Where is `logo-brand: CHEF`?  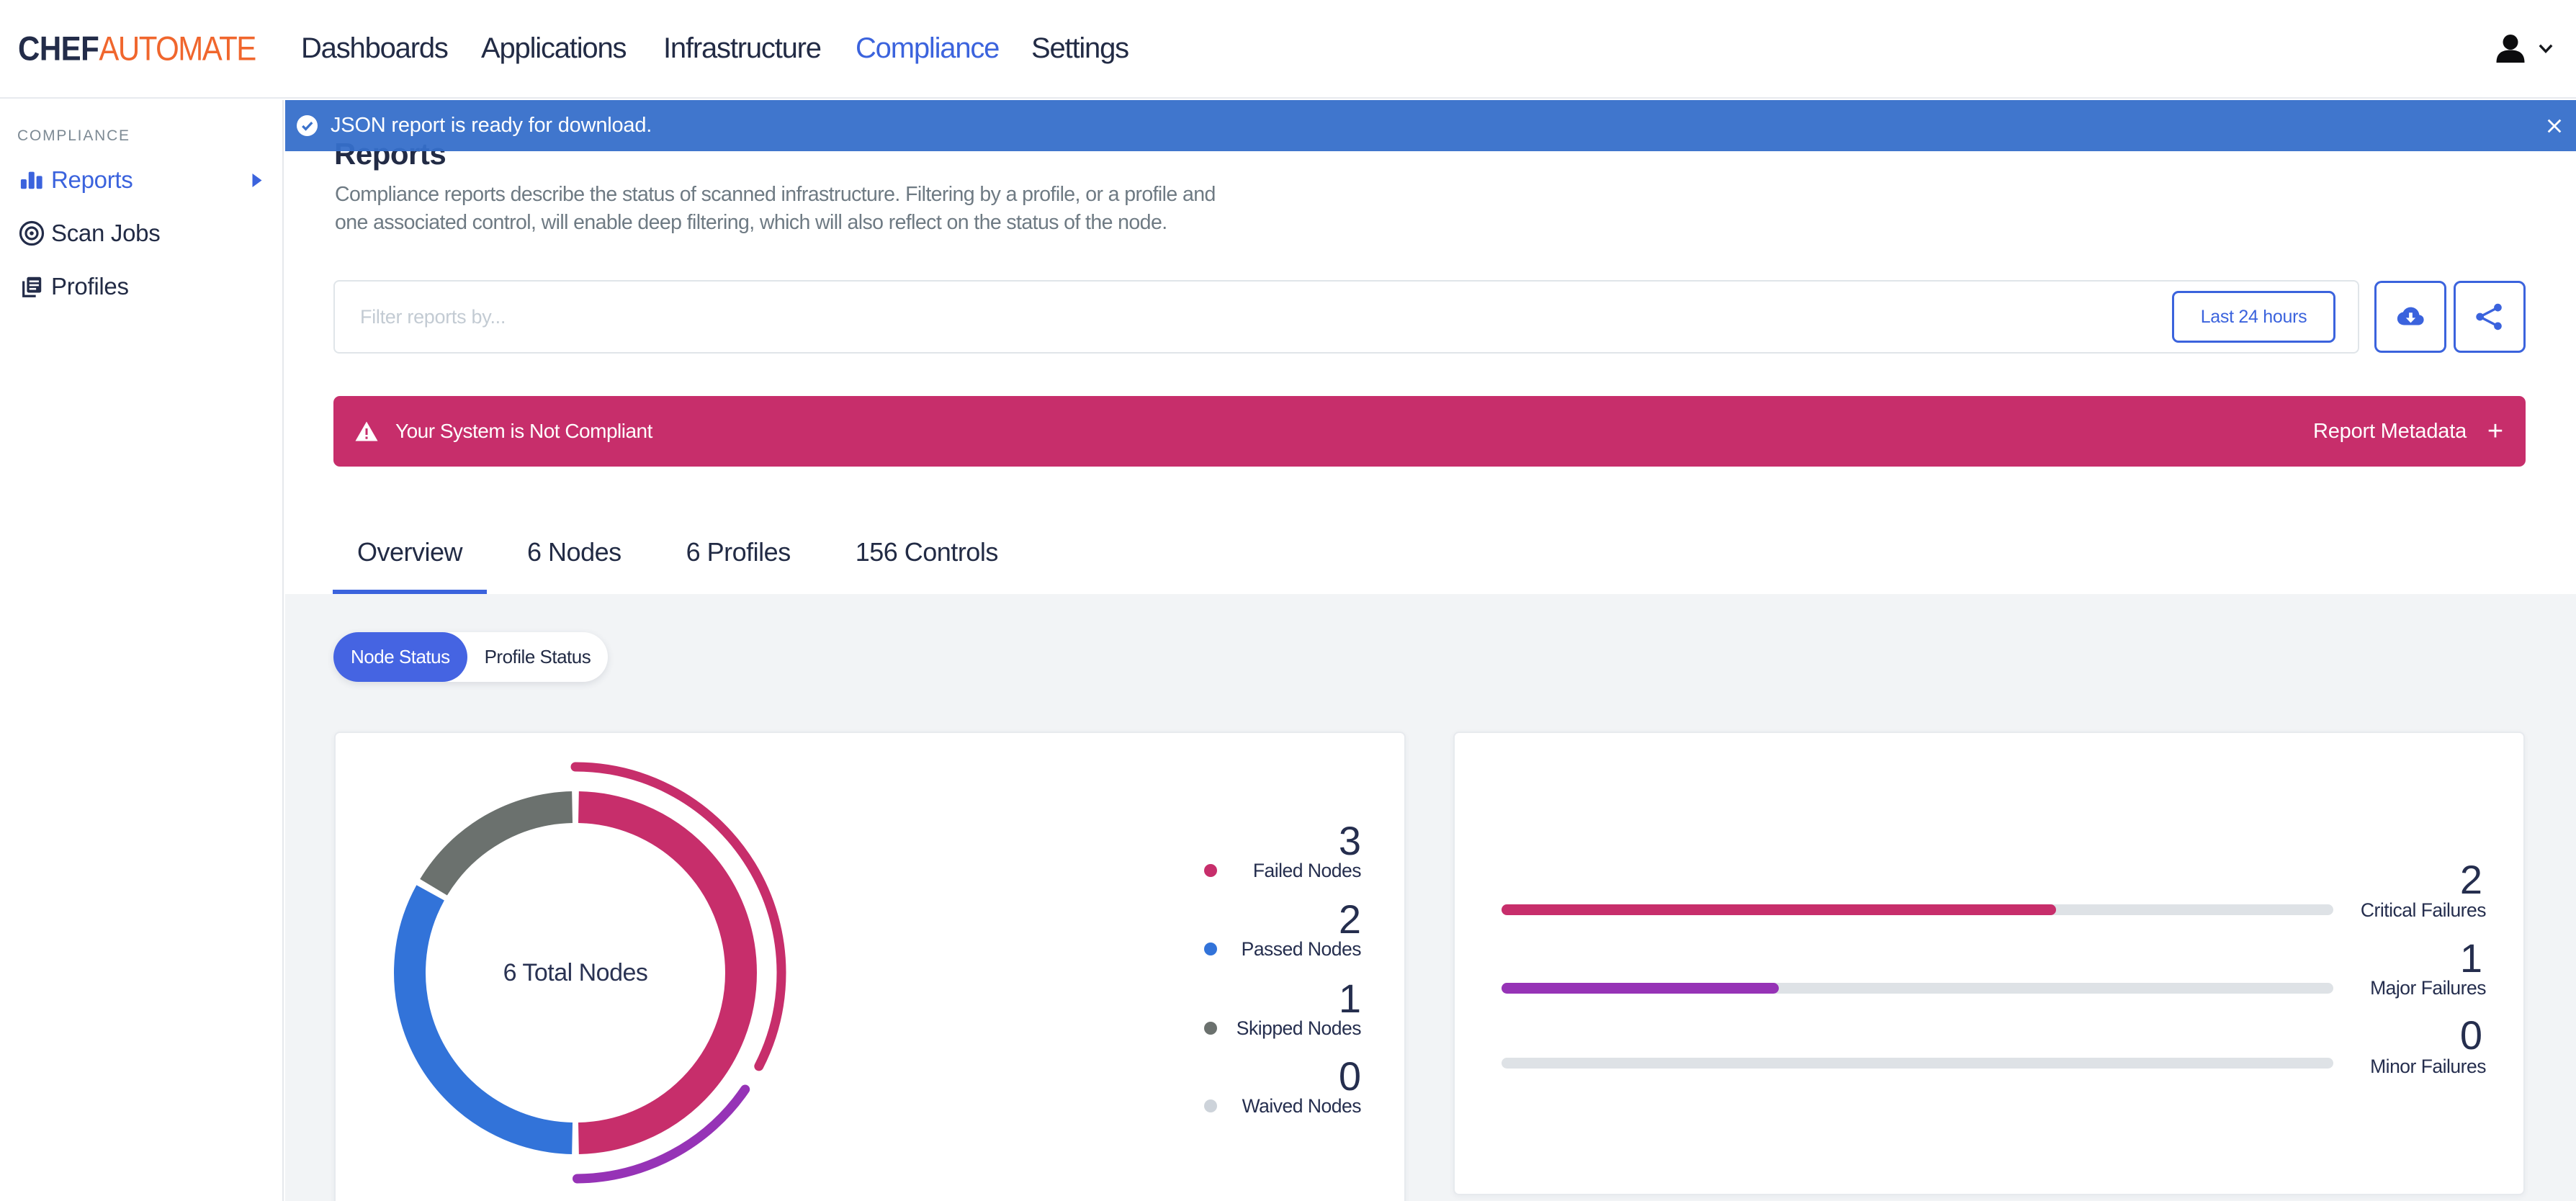
logo-brand: CHEF is located at coordinates (58, 48).